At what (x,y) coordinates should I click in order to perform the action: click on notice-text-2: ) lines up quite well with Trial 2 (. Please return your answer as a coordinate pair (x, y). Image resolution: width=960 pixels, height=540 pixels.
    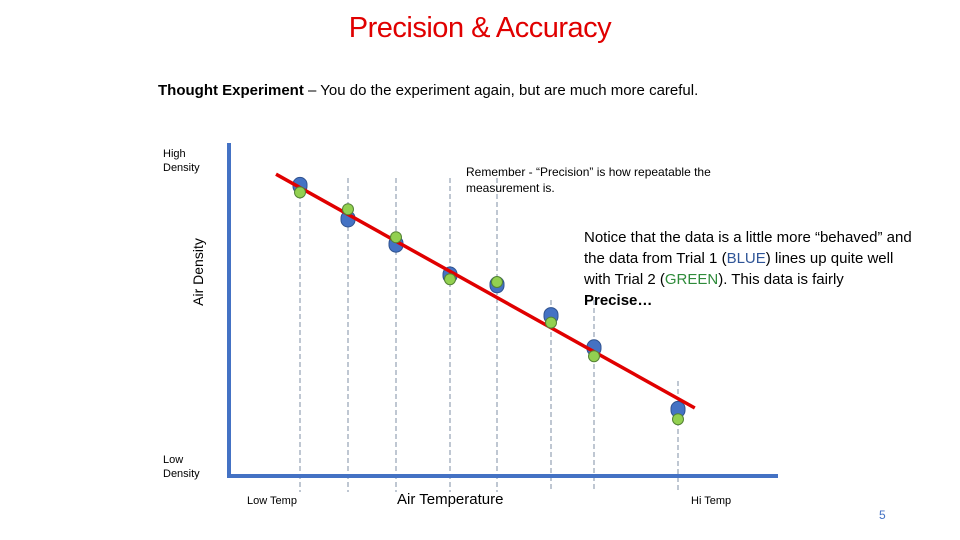
    Looking at the image, I should click on (739, 269).